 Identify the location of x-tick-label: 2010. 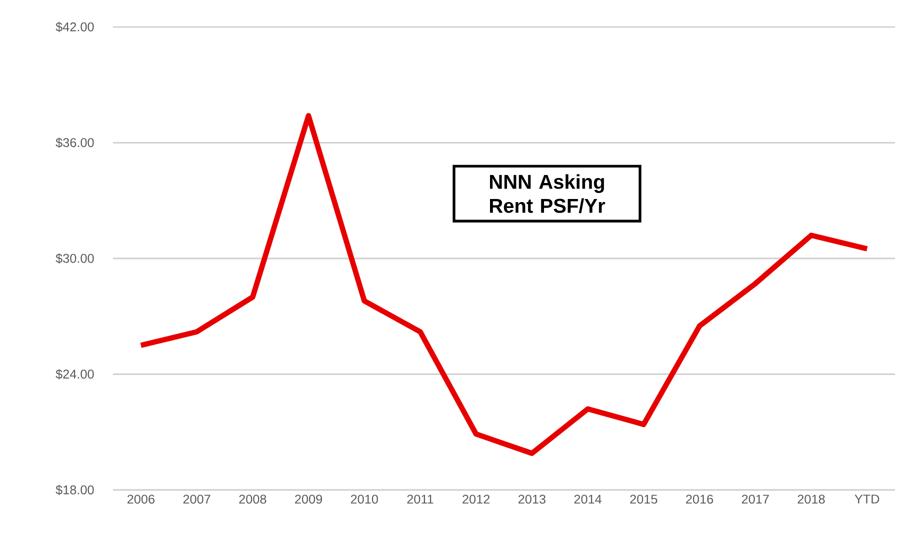
(364, 499).